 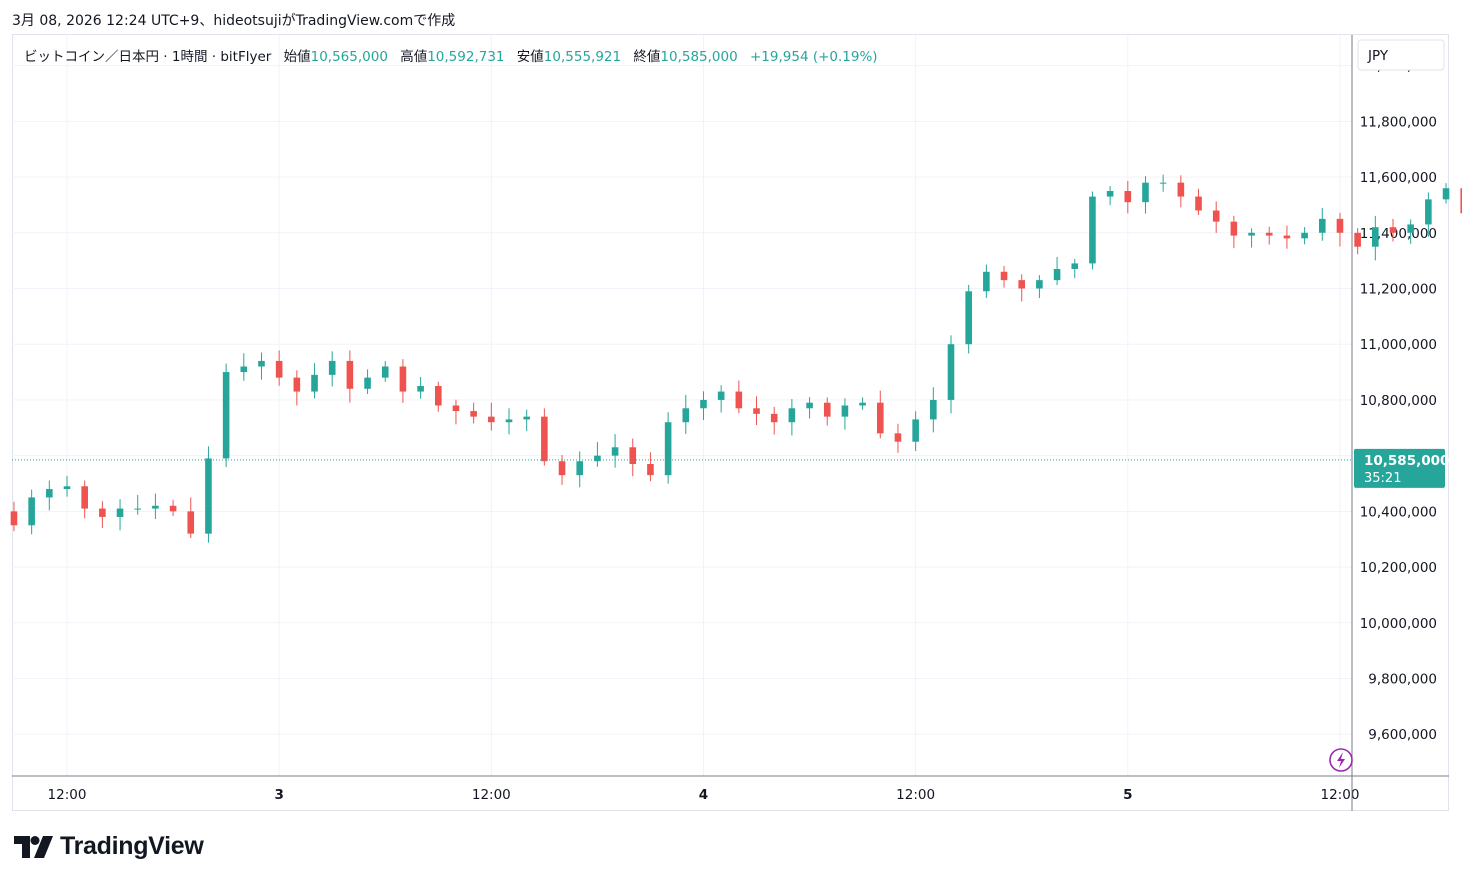 I want to click on currency-button, so click(x=1401, y=55).